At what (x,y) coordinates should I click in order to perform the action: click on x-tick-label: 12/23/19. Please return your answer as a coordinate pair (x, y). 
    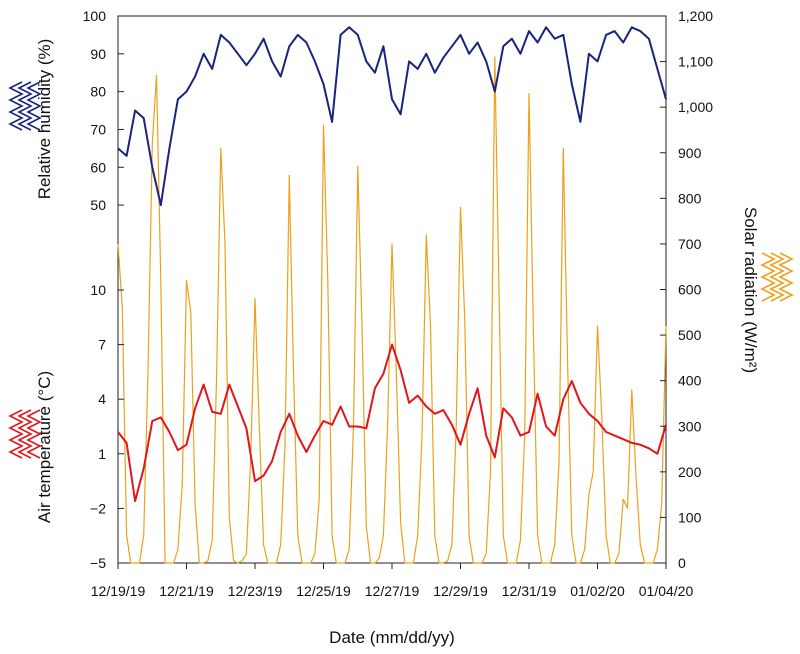
    Looking at the image, I should click on (255, 591).